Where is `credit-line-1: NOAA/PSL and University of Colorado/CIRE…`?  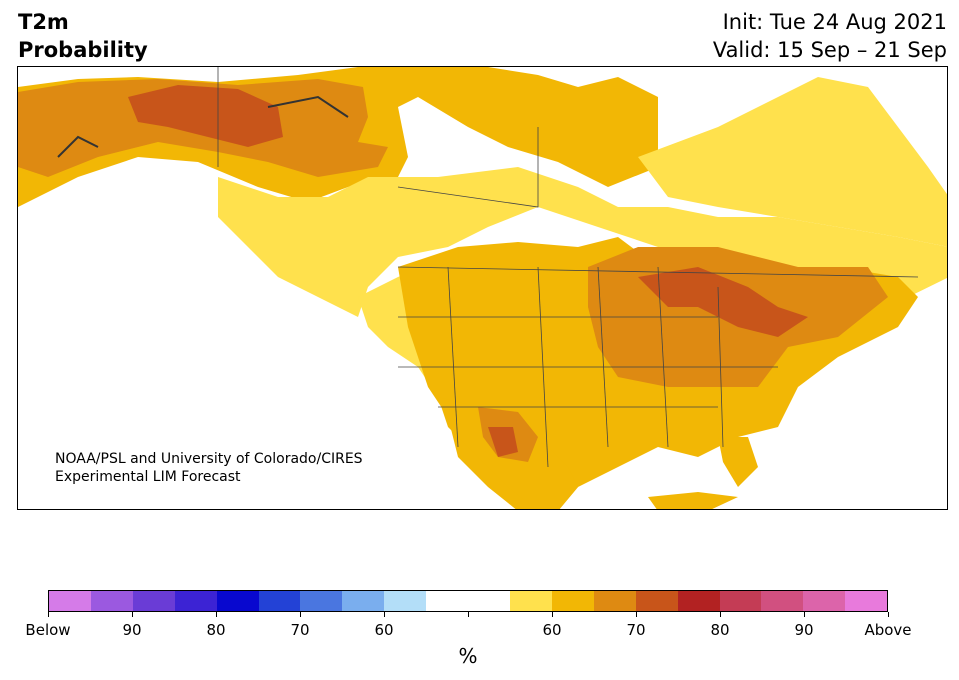 credit-line-1: NOAA/PSL and University of Colorado/CIRE… is located at coordinates (209, 459).